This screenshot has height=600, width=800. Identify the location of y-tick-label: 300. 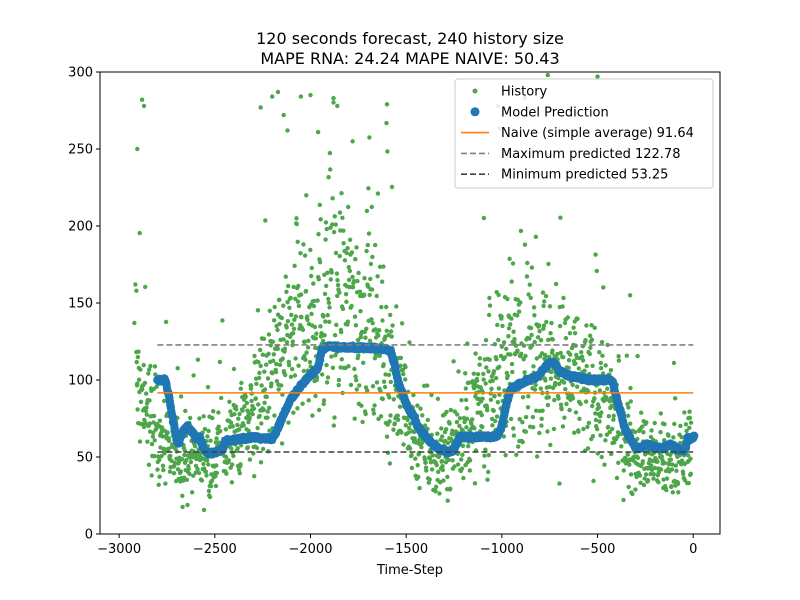
(80, 73).